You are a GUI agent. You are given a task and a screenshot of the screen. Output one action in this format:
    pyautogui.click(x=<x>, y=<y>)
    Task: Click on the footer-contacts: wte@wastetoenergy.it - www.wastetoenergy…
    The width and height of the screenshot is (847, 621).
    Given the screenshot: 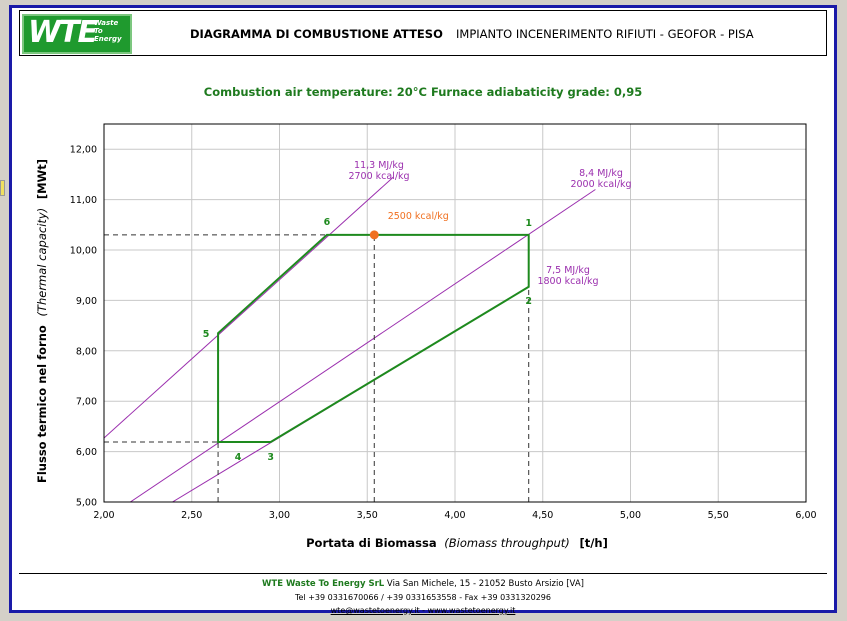 What is the action you would take?
    pyautogui.click(x=423, y=610)
    